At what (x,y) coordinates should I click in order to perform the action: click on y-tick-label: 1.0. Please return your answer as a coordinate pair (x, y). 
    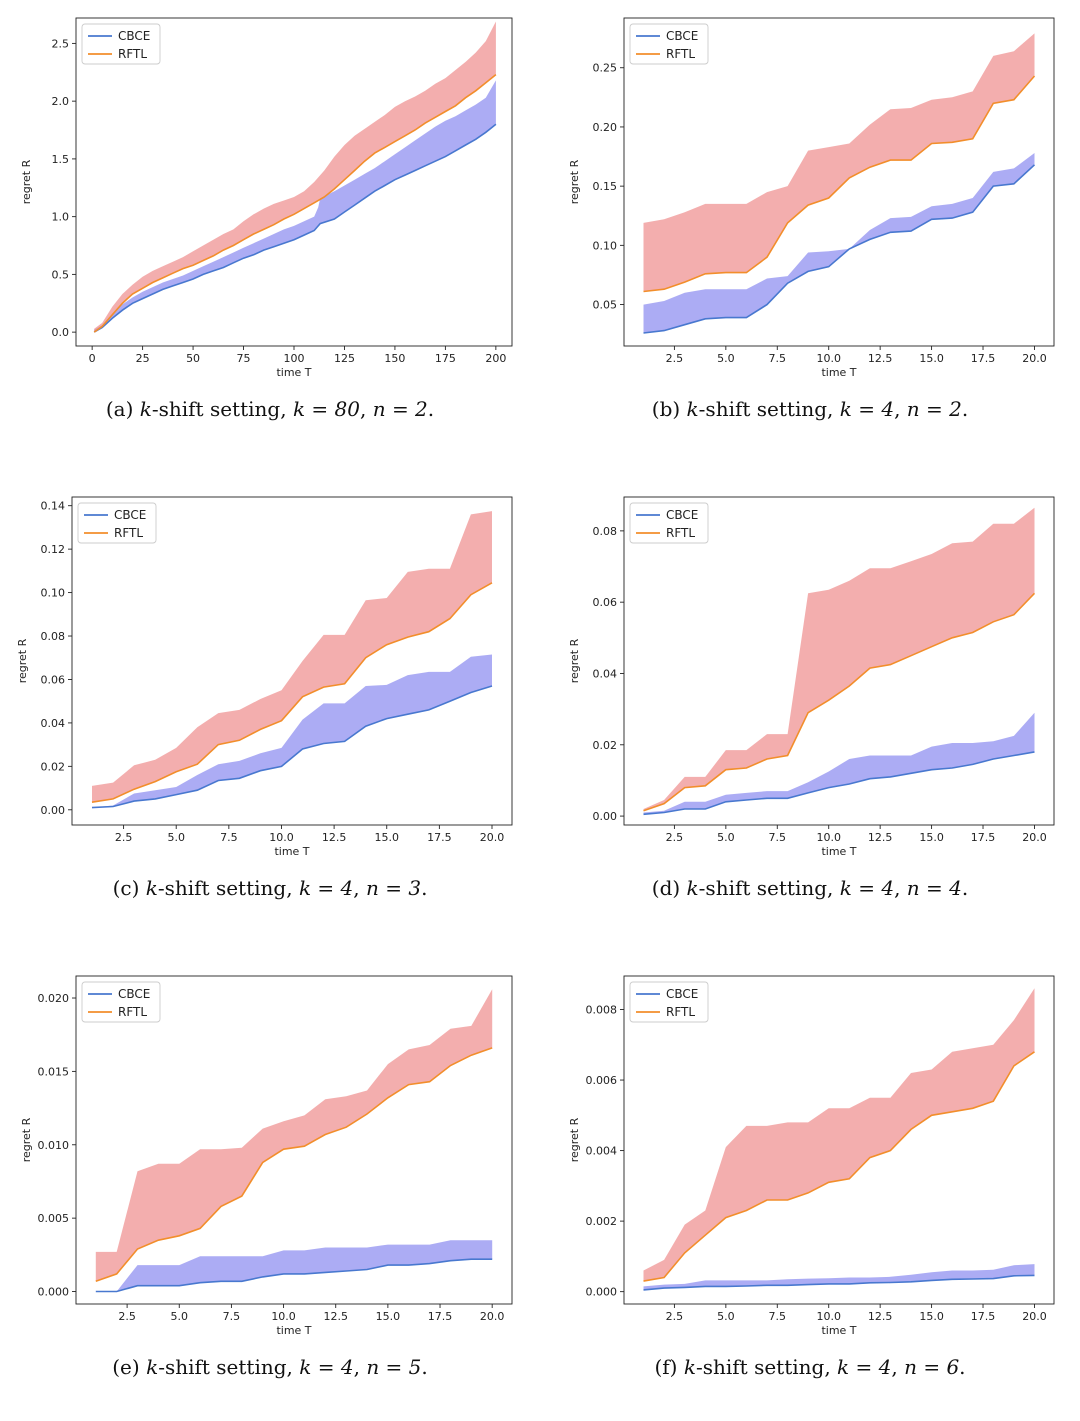
    Looking at the image, I should click on (61, 217).